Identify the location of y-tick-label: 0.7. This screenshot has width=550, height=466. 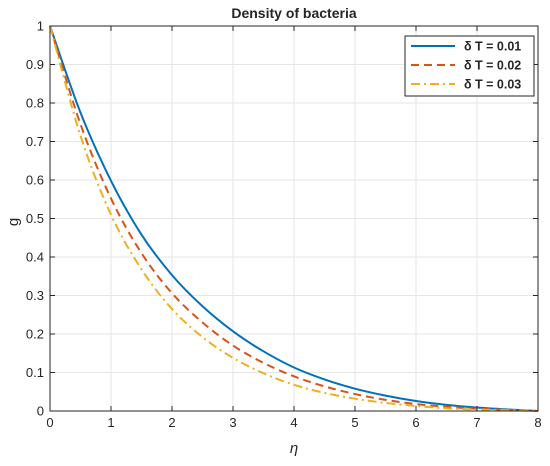
(35, 141).